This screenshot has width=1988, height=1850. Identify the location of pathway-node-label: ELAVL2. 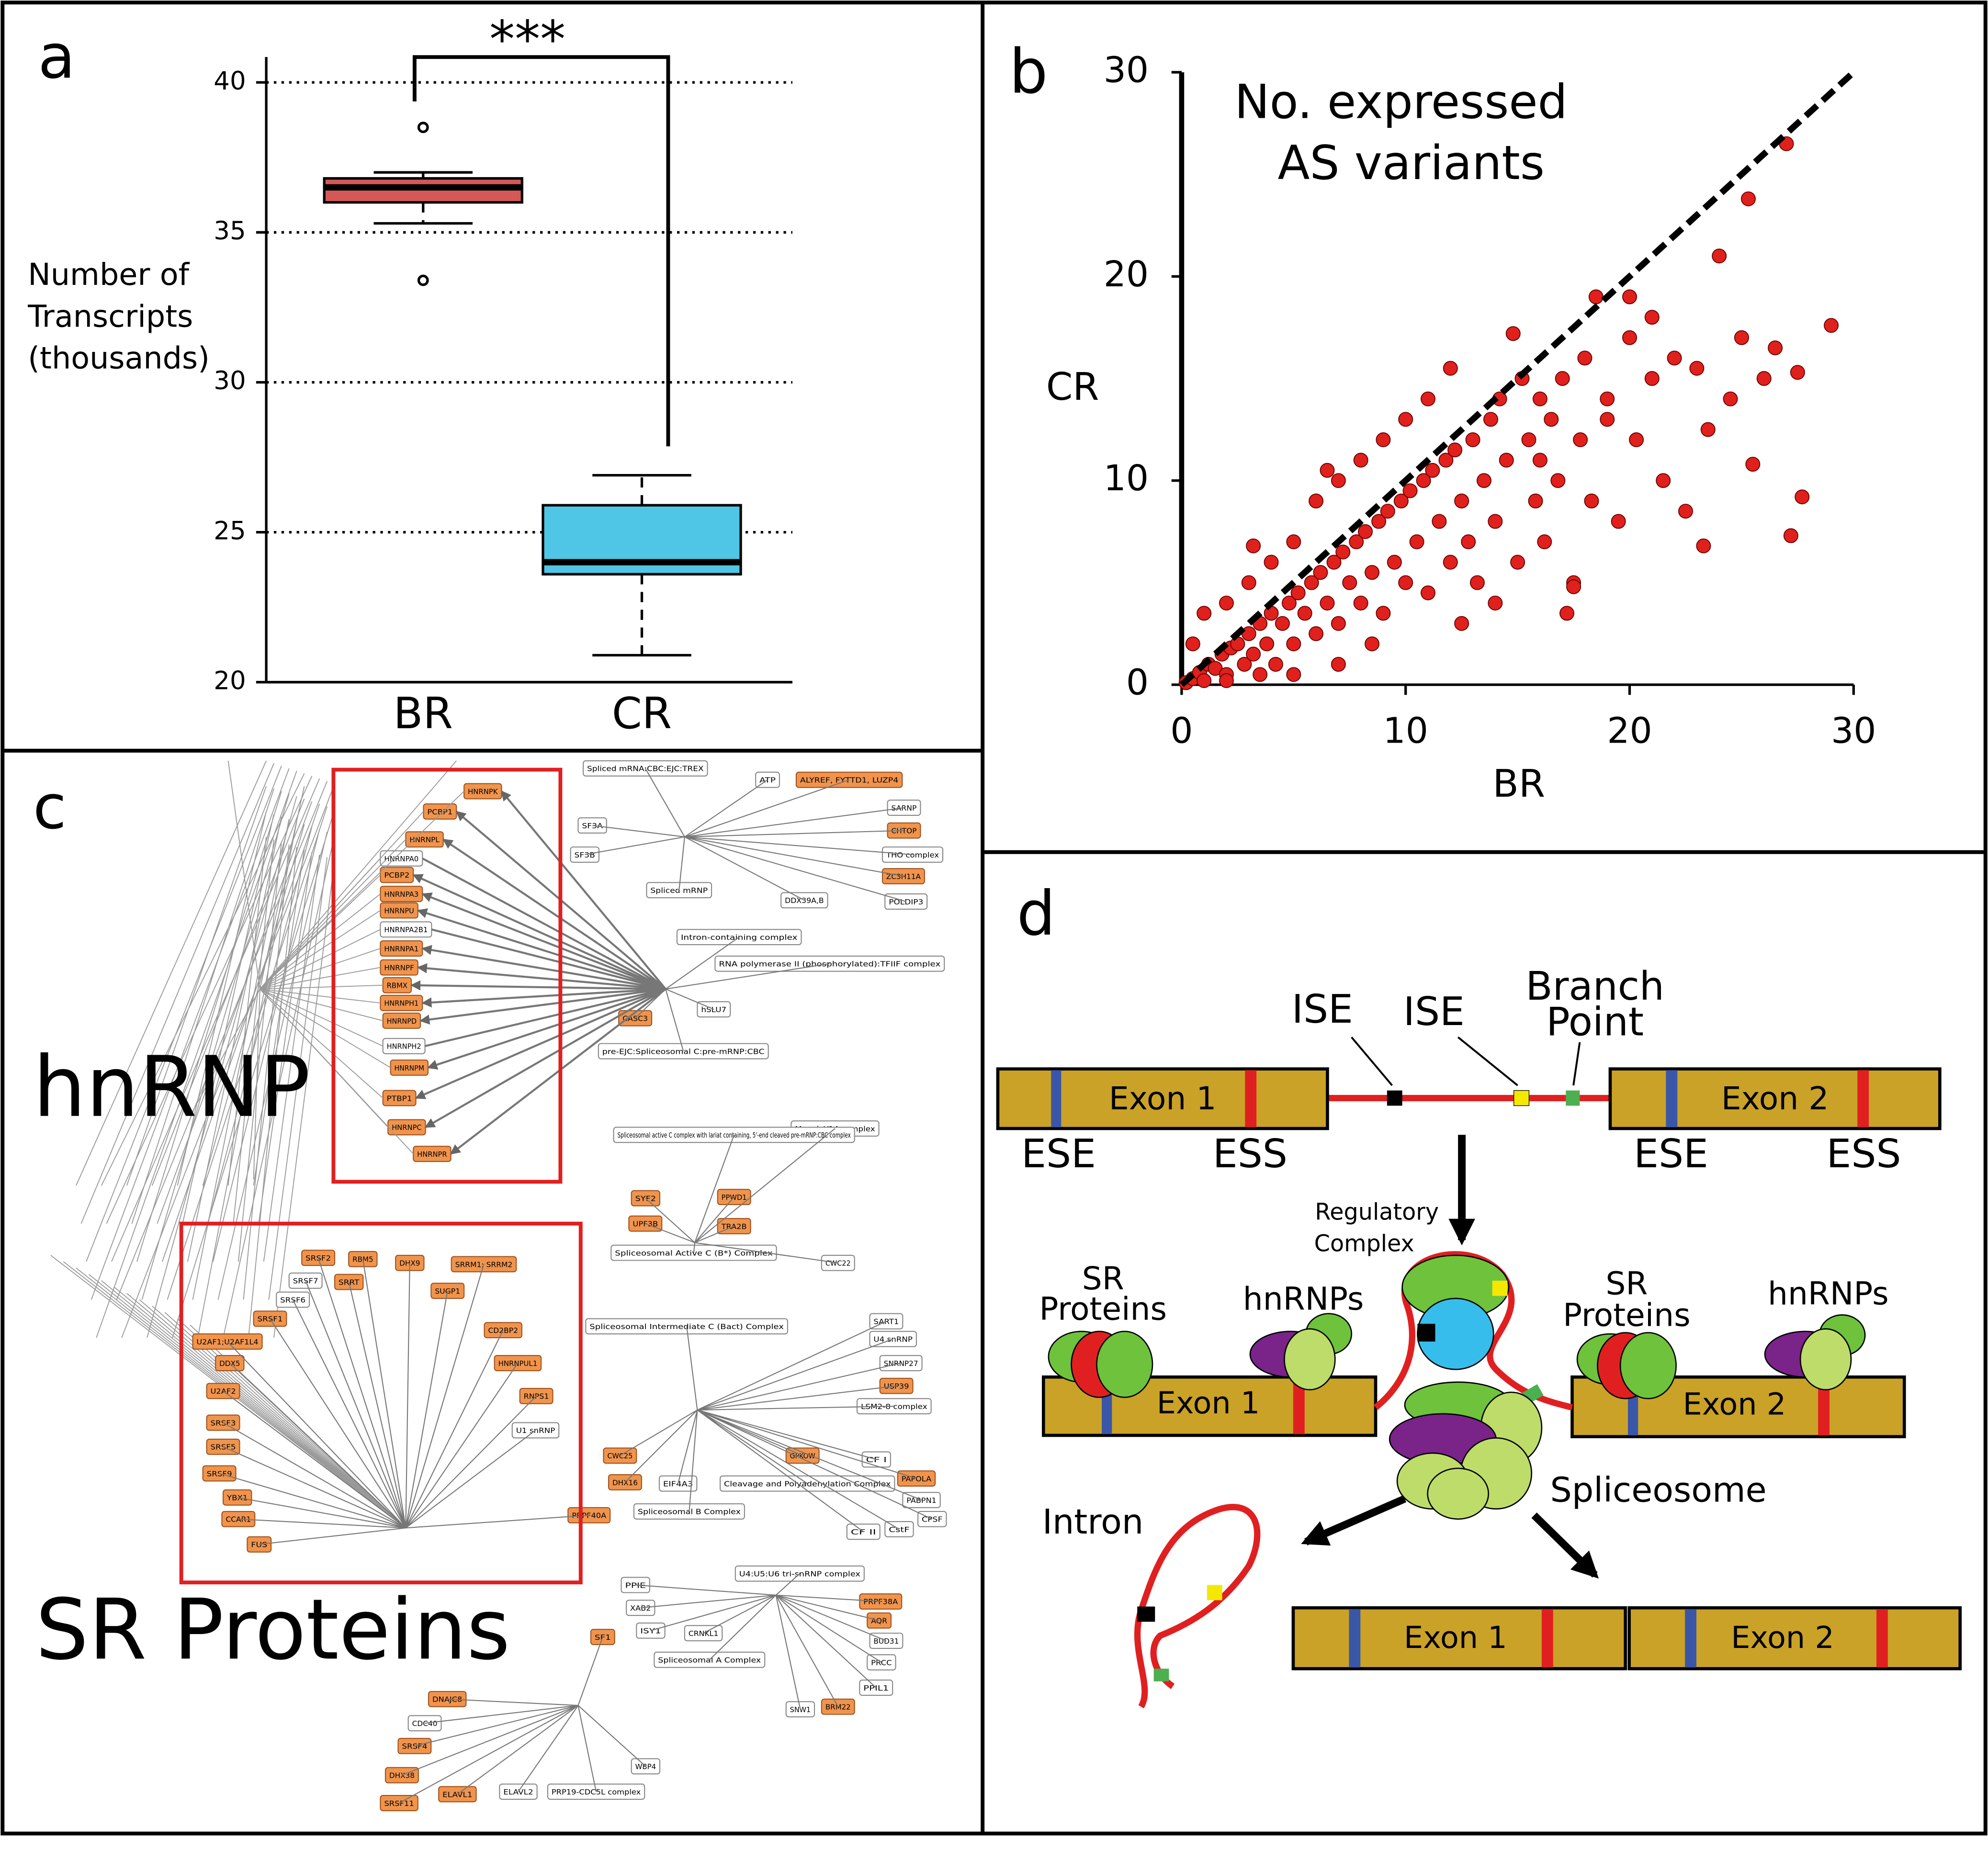
(518, 1792).